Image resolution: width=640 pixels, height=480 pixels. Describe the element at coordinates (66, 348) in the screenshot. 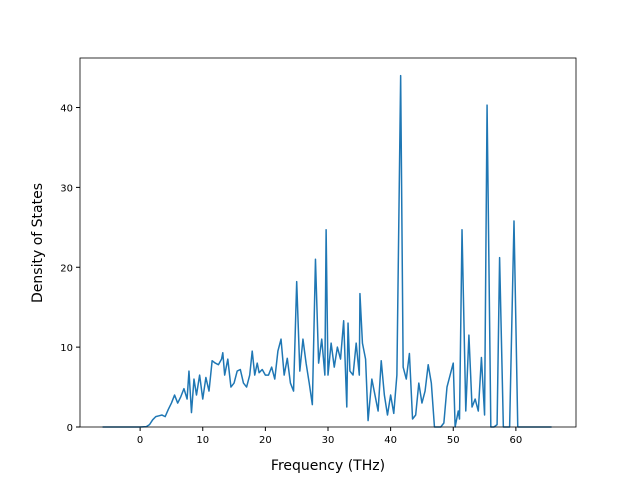

I see `y-tick-label: 10` at that location.